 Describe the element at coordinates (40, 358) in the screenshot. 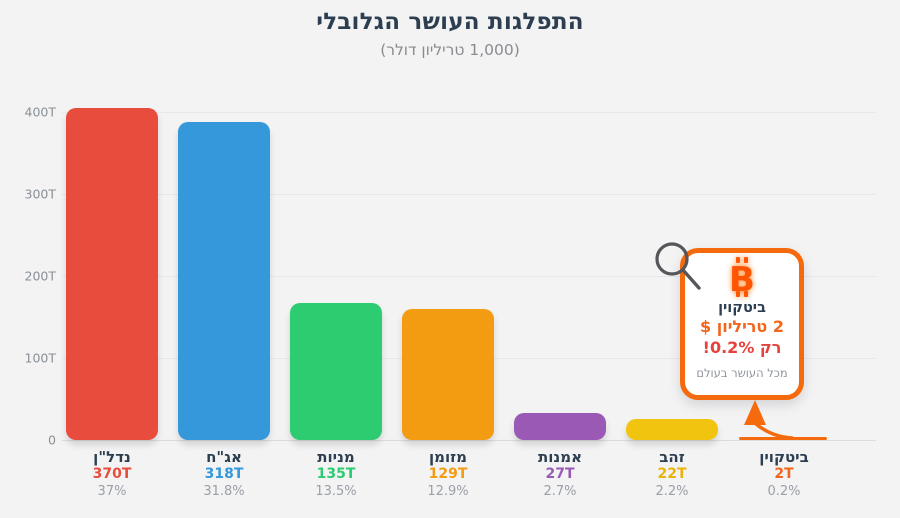

I see `y-axis-tick-100T: 100T` at that location.